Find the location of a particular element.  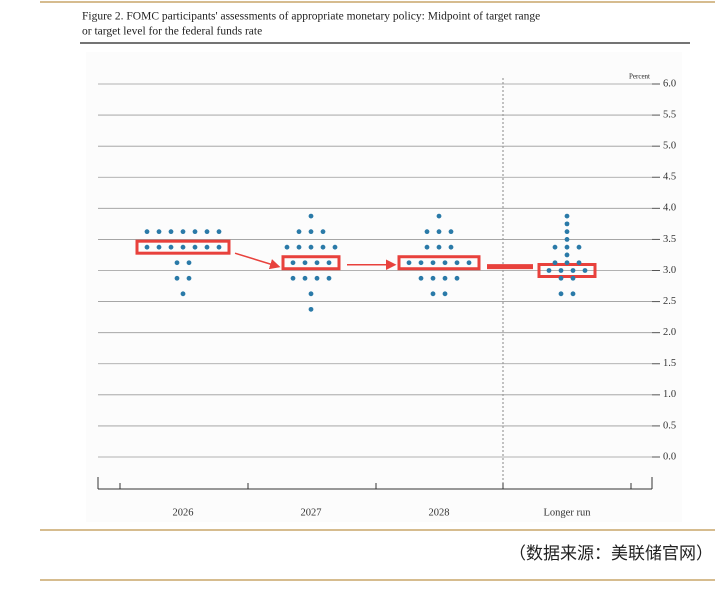

y-tick-label: 1.5 is located at coordinates (669, 363).